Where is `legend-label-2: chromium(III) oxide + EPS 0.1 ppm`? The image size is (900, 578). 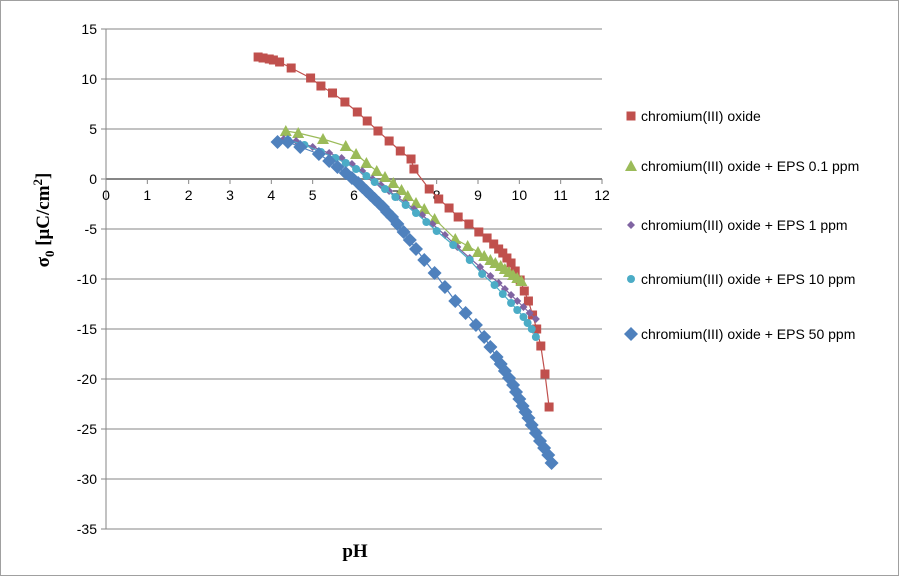
legend-label-2: chromium(III) oxide + EPS 0.1 ppm is located at coordinates (750, 166).